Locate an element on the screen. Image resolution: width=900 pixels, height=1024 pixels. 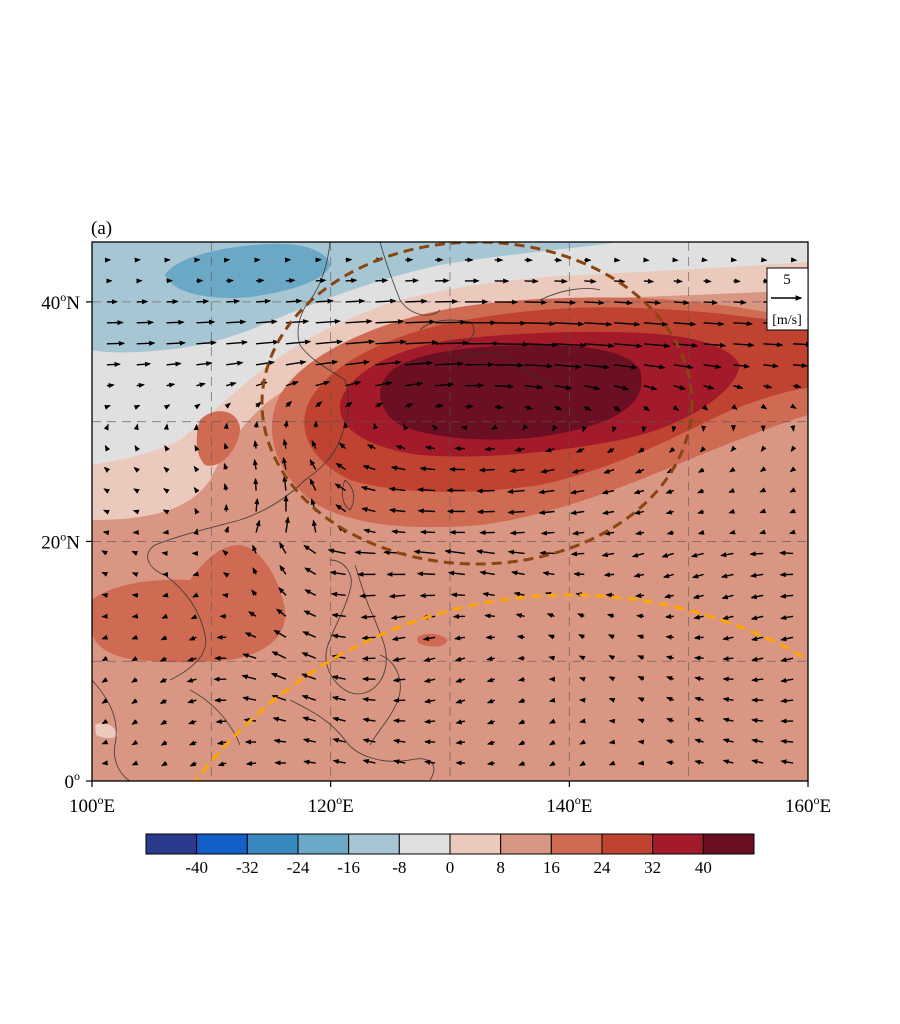
reference-vector-key: 5 [m/s] is located at coordinates (787, 299).